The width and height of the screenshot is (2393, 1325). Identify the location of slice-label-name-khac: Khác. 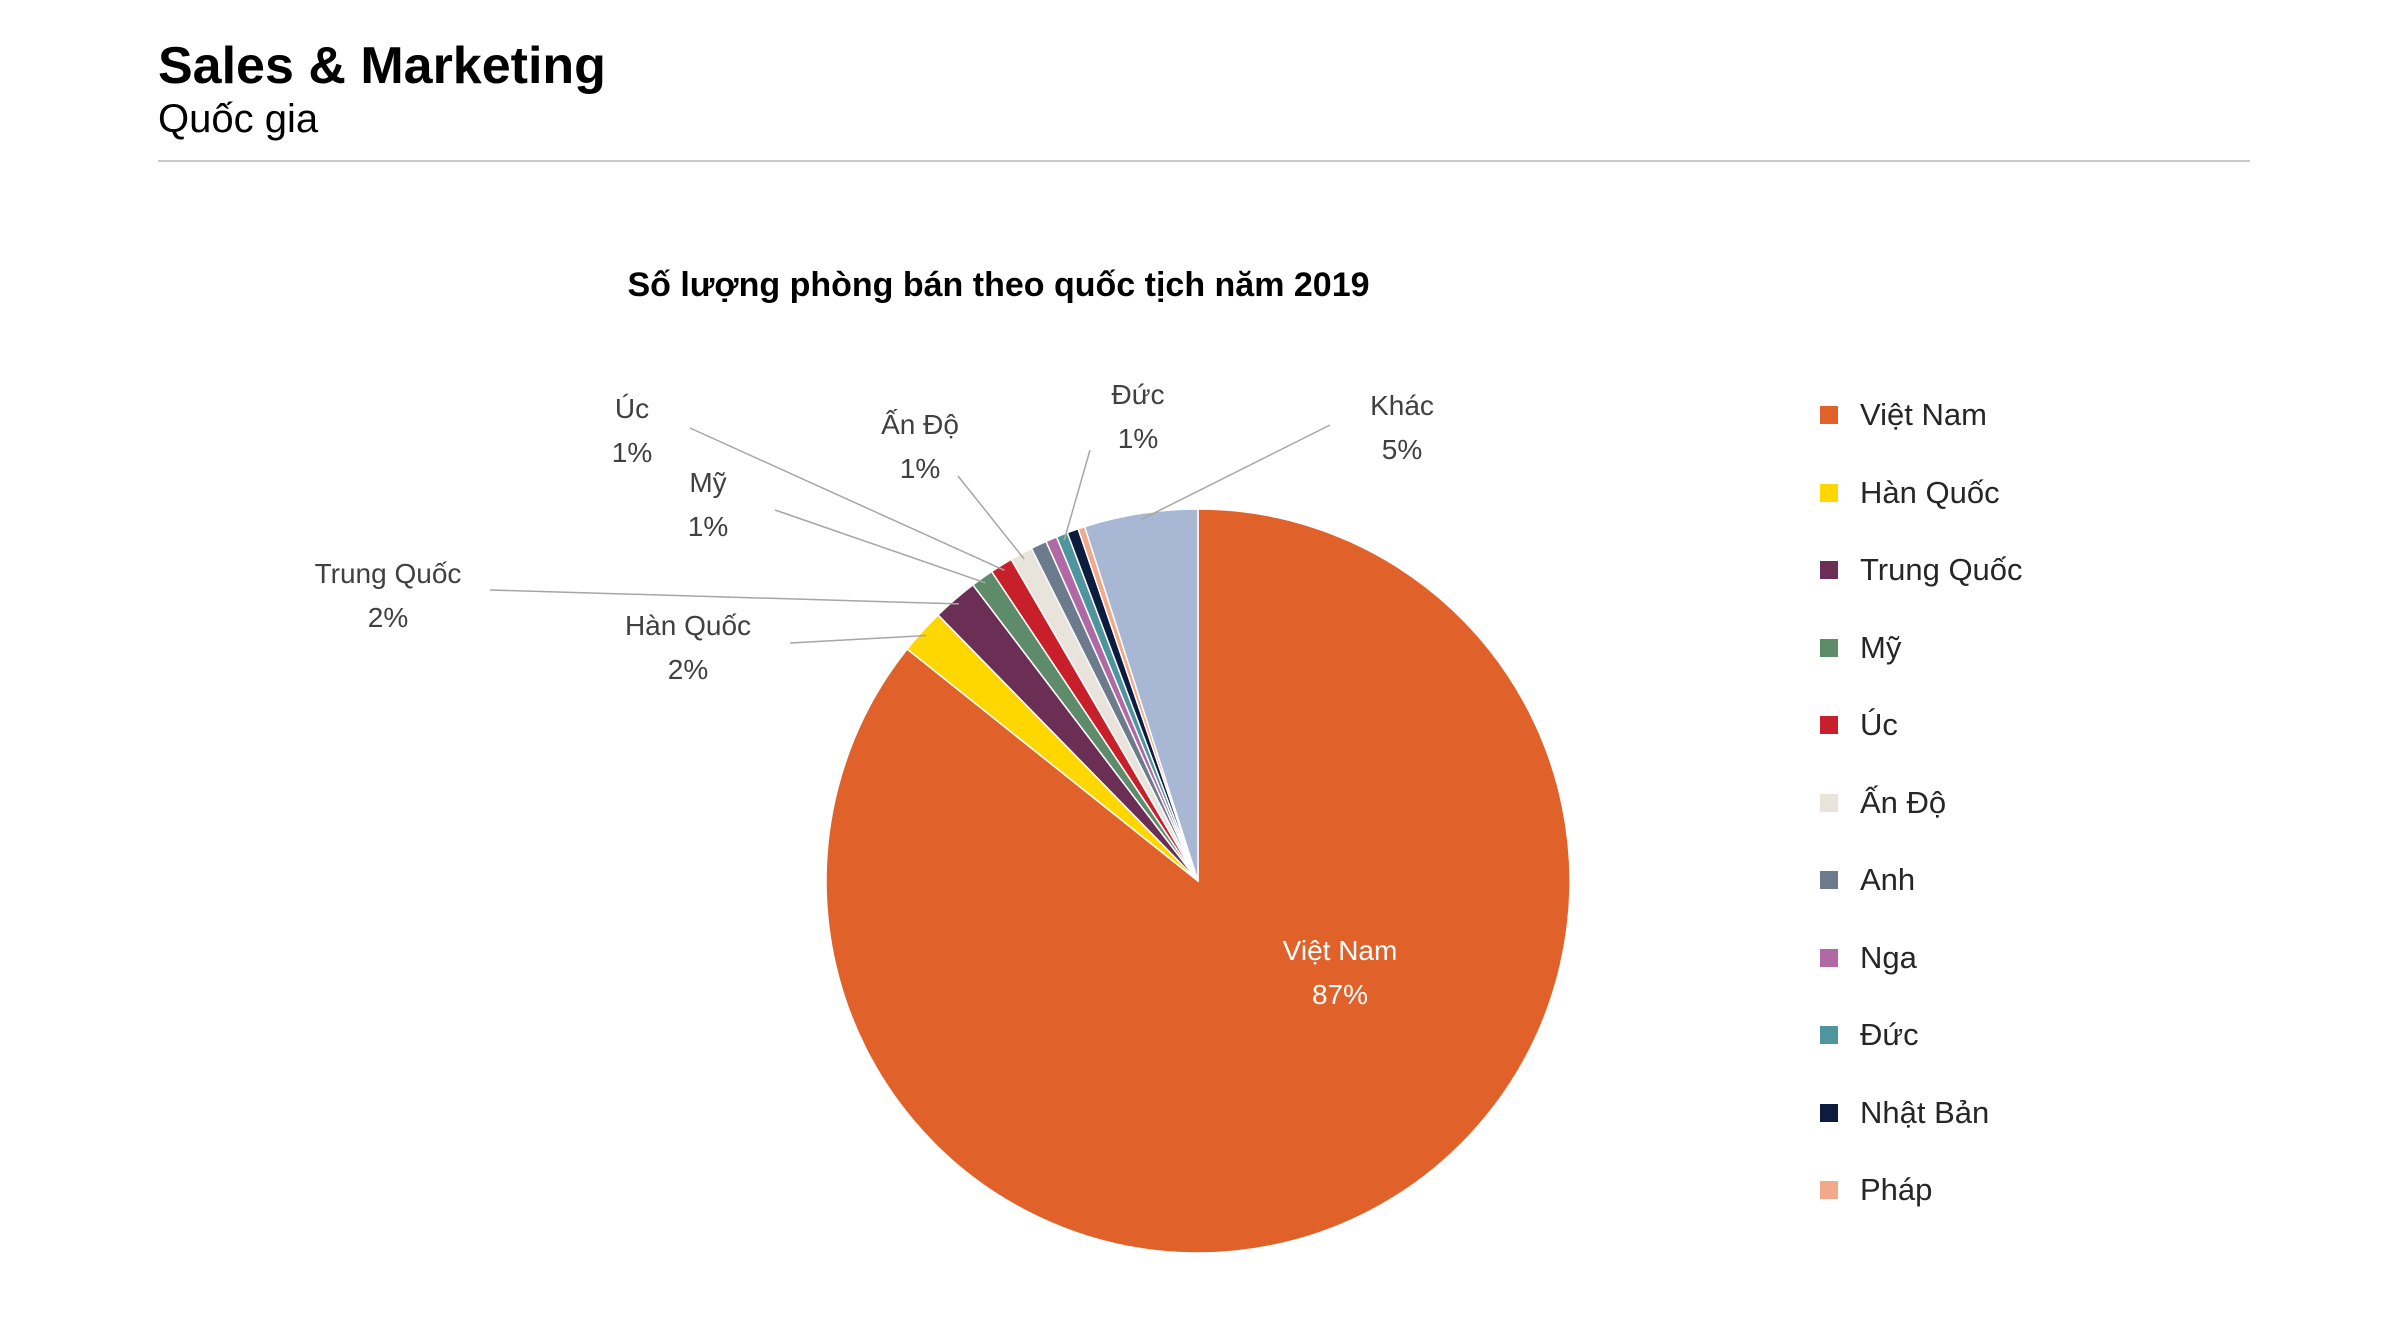
(1402, 405).